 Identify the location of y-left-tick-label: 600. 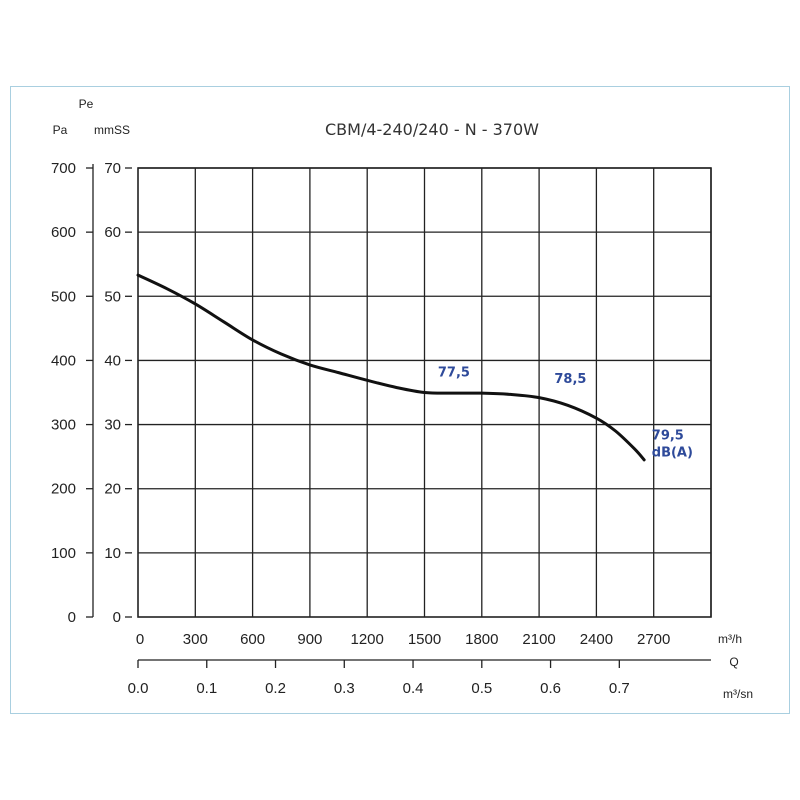
(63, 232).